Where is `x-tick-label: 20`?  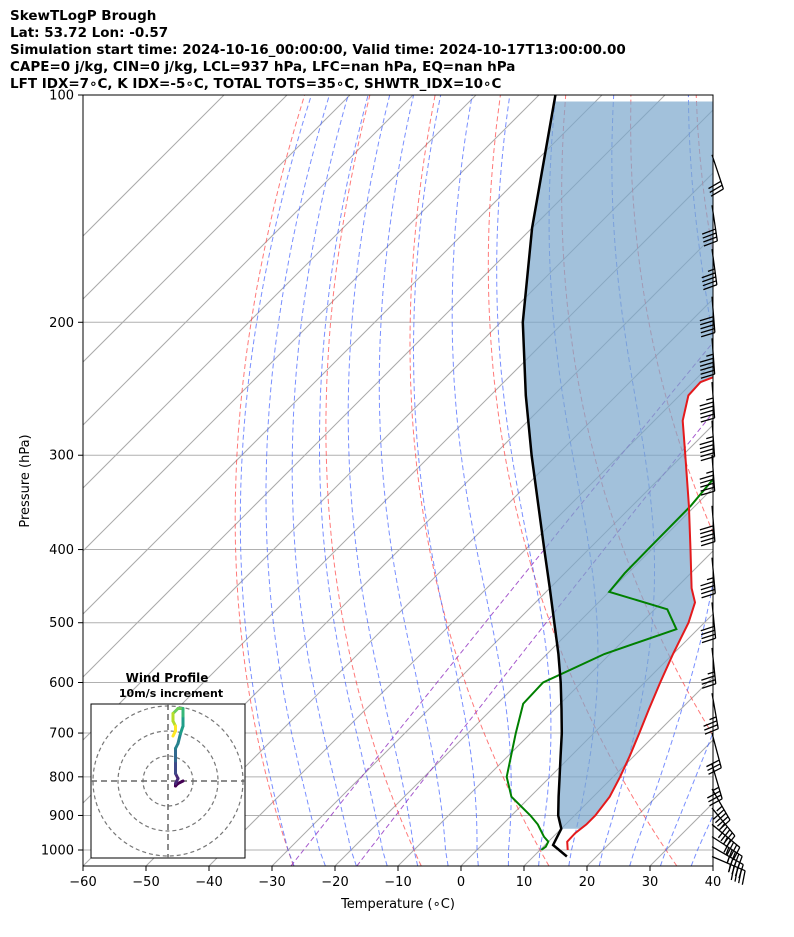
x-tick-label: 20 is located at coordinates (587, 882).